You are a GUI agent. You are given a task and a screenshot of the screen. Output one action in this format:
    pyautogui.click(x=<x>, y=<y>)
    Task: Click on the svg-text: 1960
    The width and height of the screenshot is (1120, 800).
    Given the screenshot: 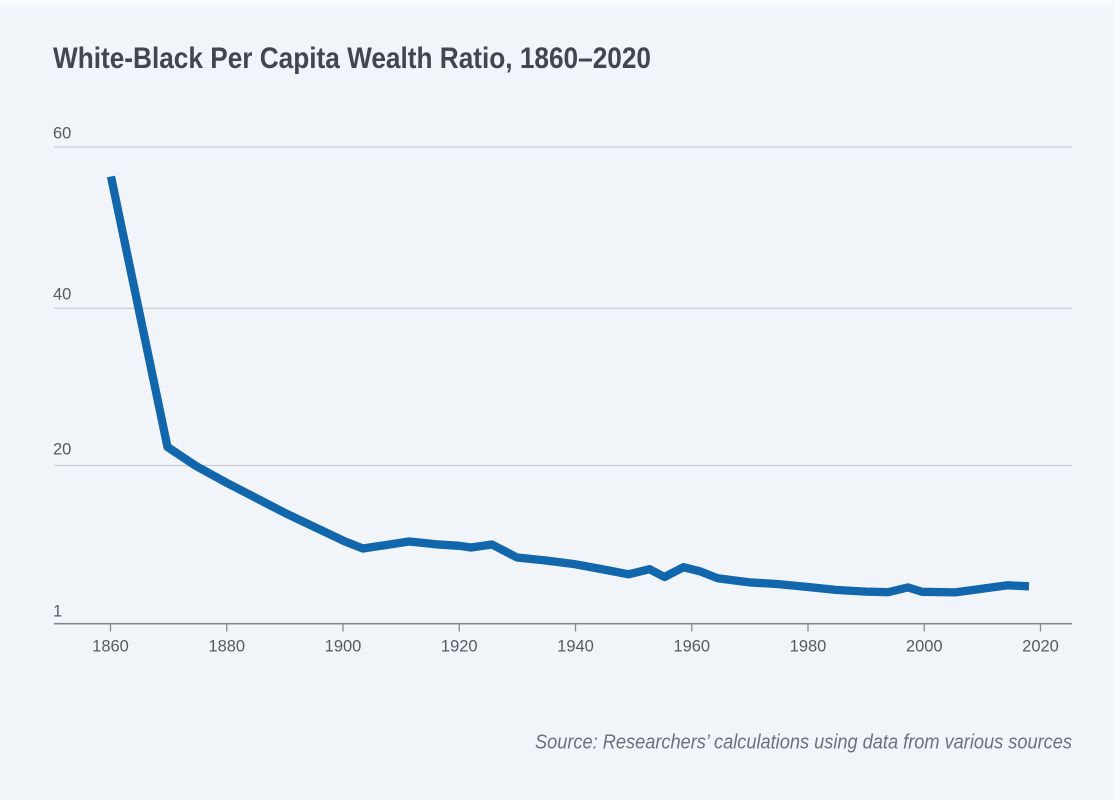 What is the action you would take?
    pyautogui.click(x=691, y=647)
    